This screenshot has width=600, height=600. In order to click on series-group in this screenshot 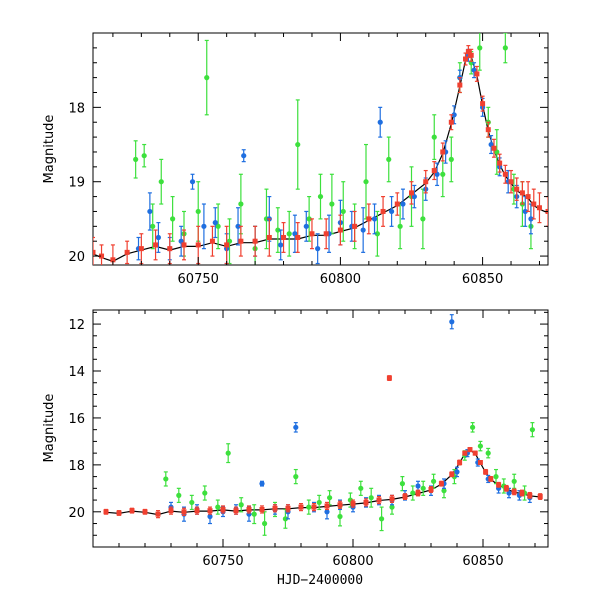, I will do `click(349, 479)`.